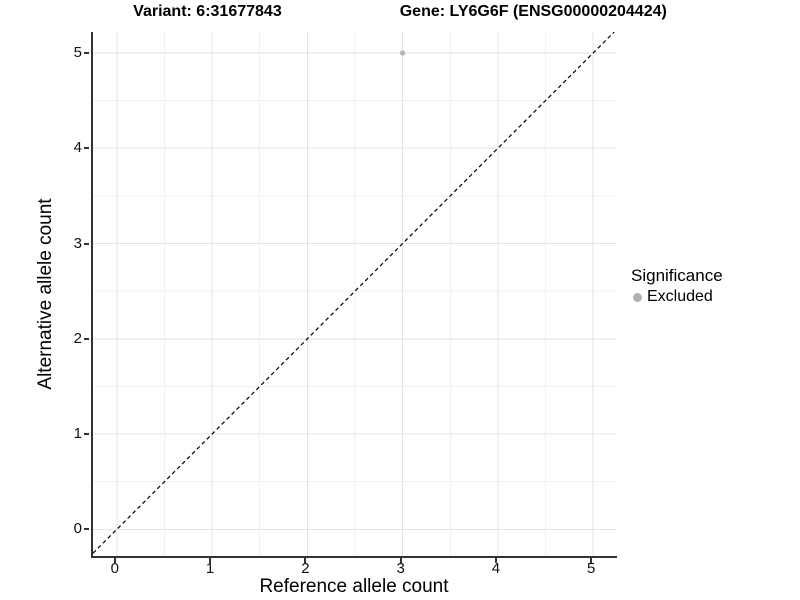  I want to click on x-tick-label: 2, so click(305, 568).